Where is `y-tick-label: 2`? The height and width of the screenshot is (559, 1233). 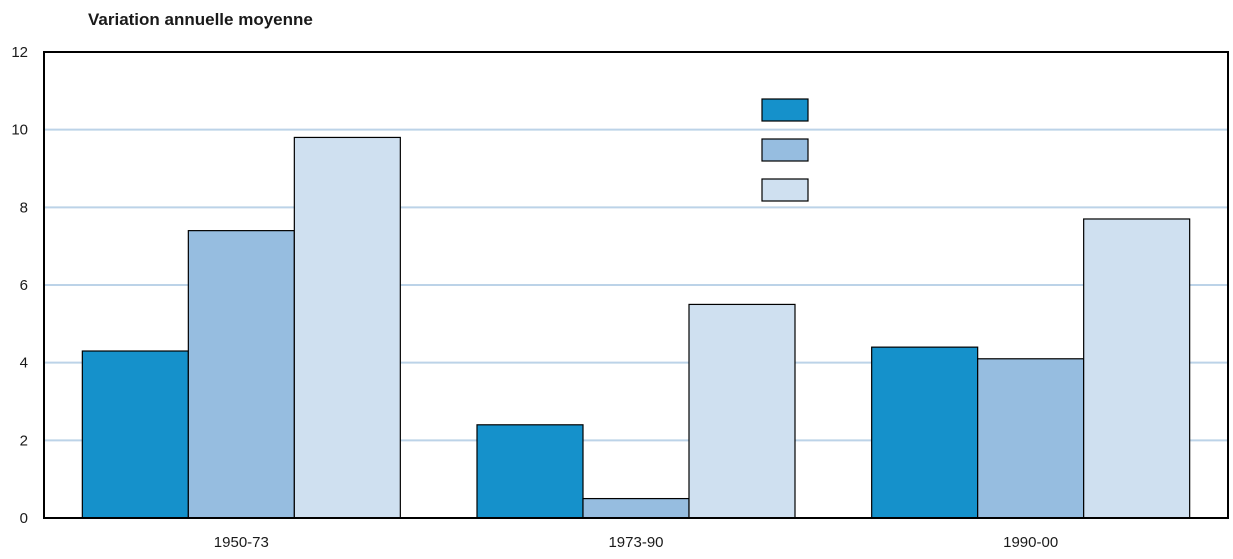 y-tick-label: 2 is located at coordinates (24, 440).